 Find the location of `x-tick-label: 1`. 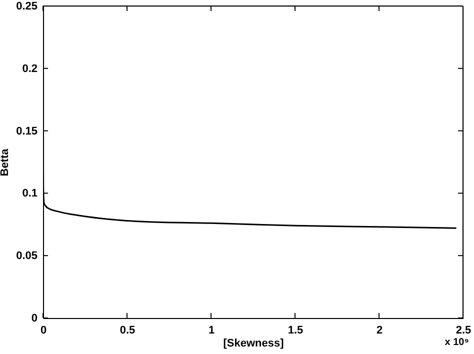

x-tick-label: 1 is located at coordinates (211, 330).